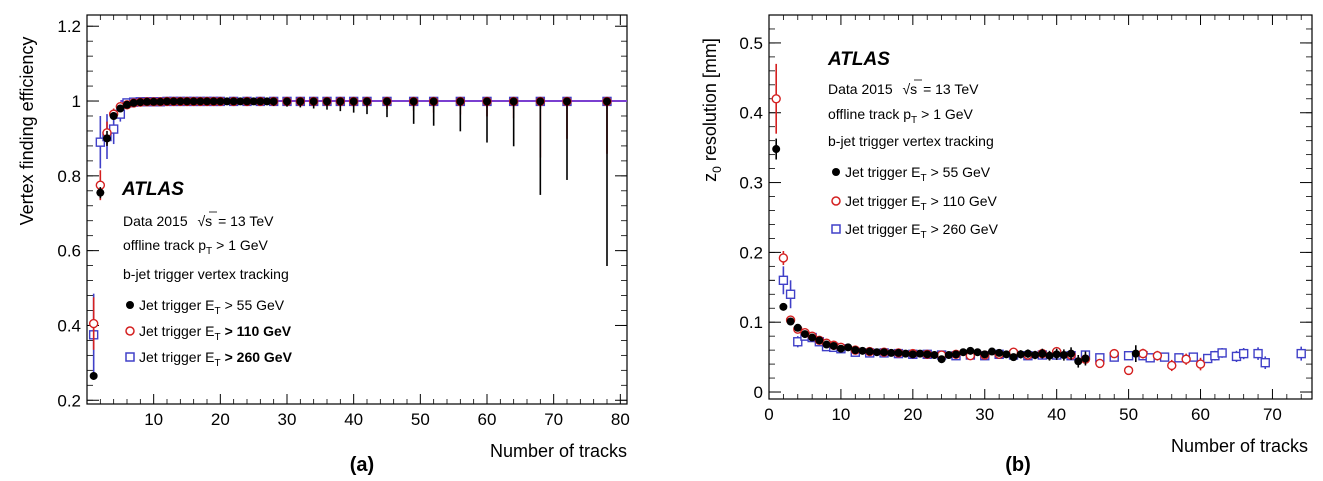 This screenshot has height=481, width=1323. I want to click on legend-260-suffix-a: > 260 GeV, so click(259, 357).